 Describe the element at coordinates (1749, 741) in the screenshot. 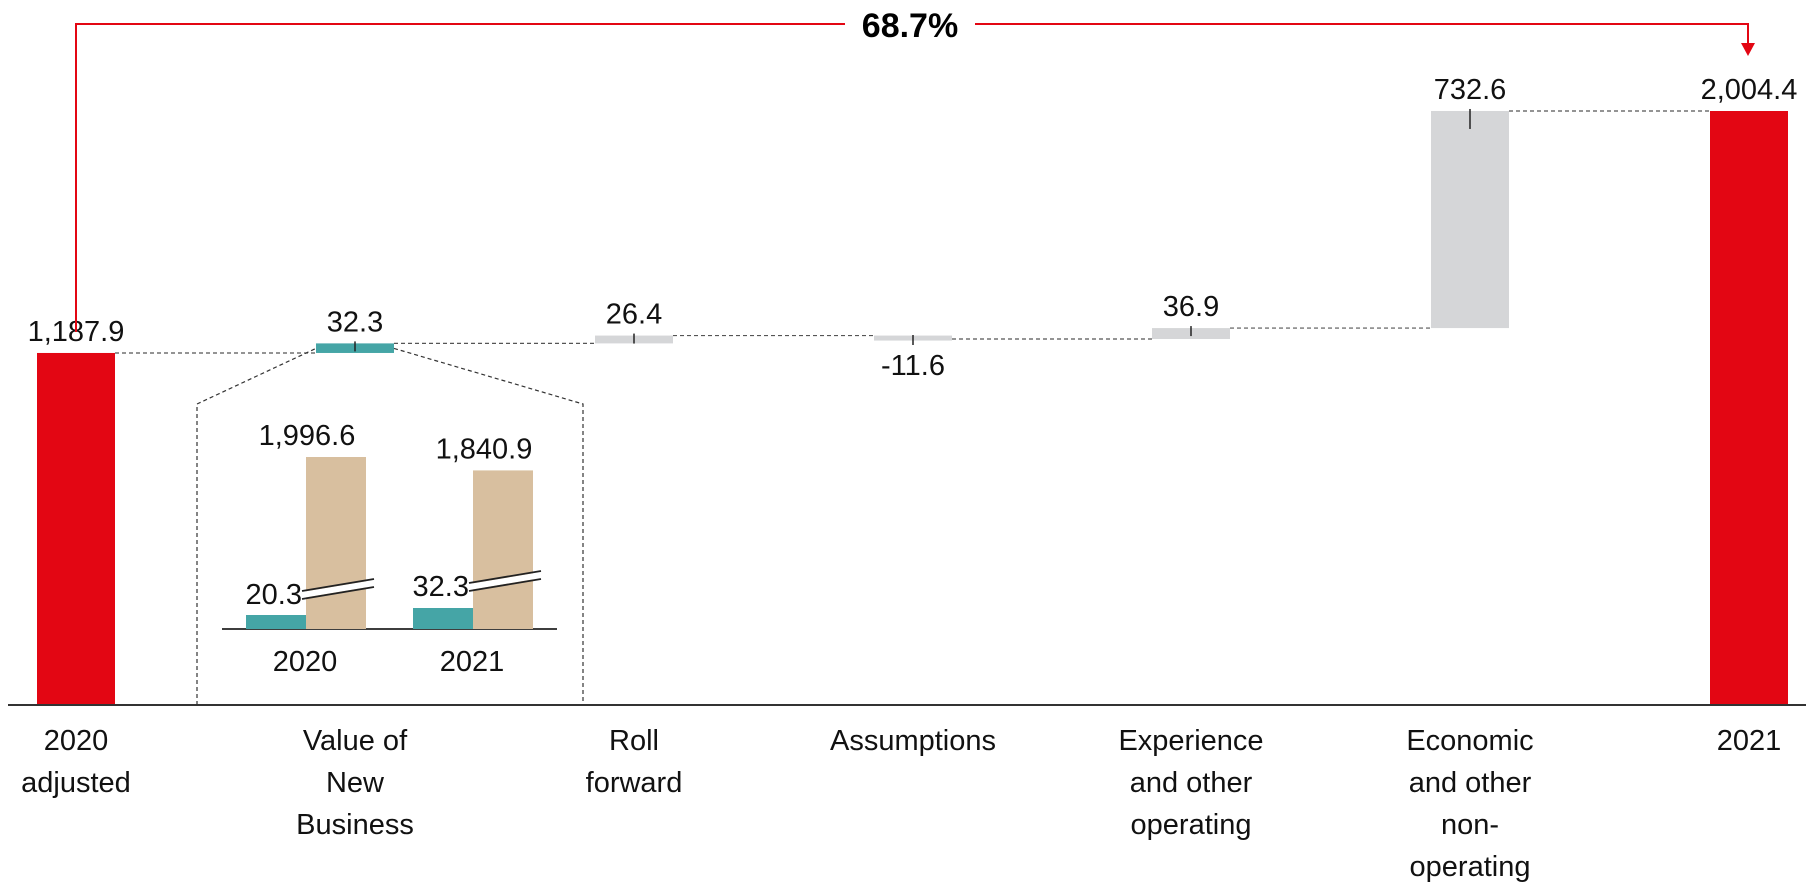

I see `category-label-end: 2021` at that location.